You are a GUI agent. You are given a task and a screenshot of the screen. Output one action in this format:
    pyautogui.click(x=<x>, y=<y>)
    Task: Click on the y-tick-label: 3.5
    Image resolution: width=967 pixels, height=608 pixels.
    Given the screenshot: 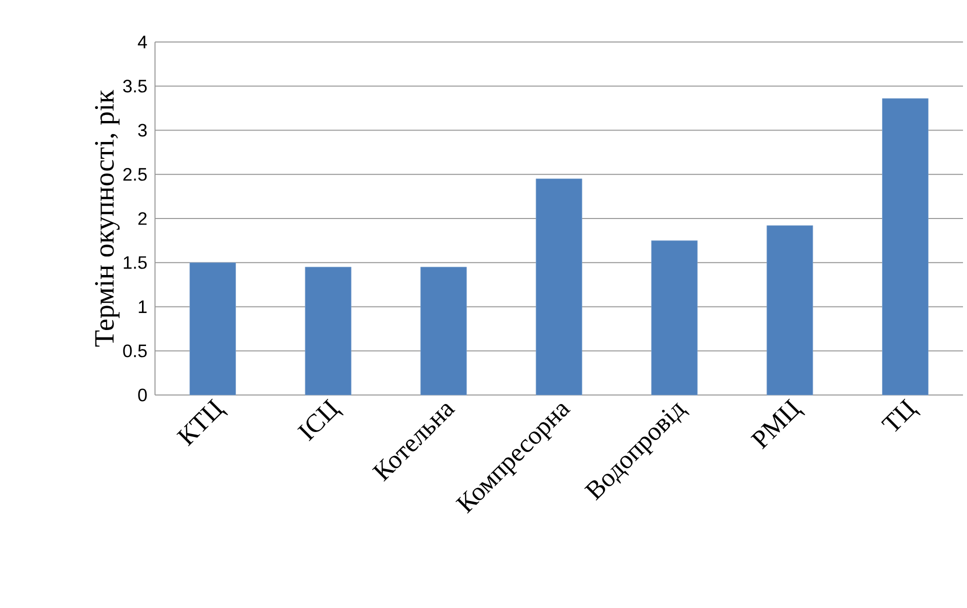 What is the action you would take?
    pyautogui.click(x=135, y=86)
    